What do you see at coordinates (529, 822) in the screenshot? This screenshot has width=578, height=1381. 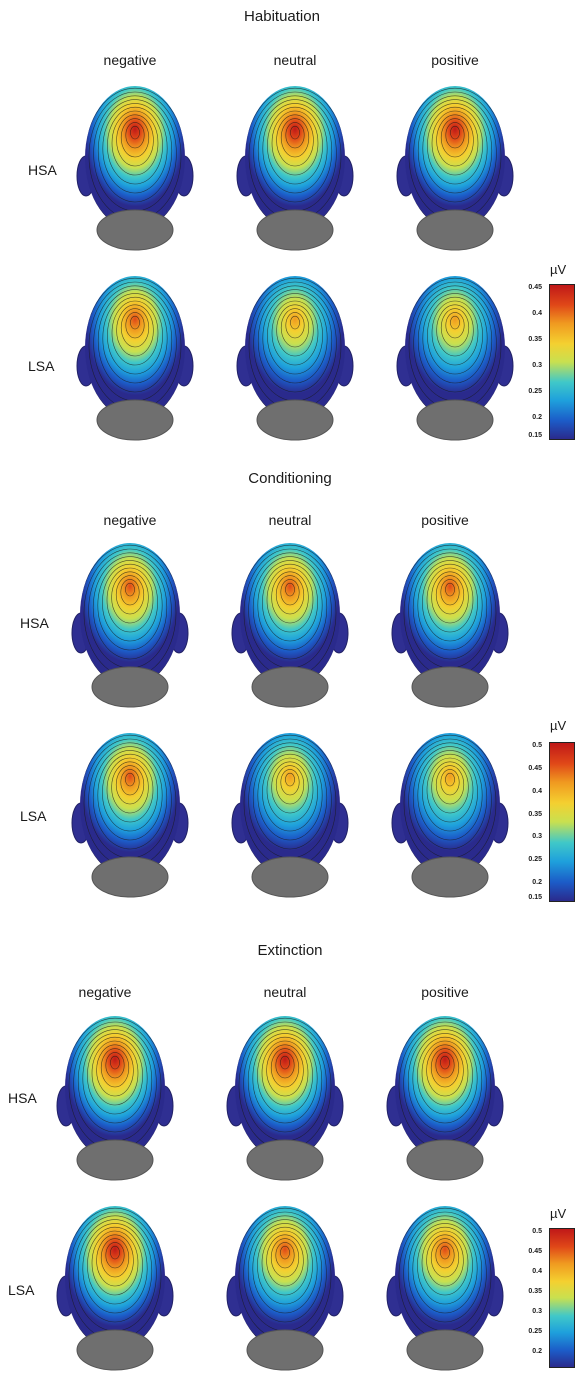 I see `colorbar-ticks: 0.5 0.45 0.4 0.35 0.3 0.25 0.2 0.15` at bounding box center [529, 822].